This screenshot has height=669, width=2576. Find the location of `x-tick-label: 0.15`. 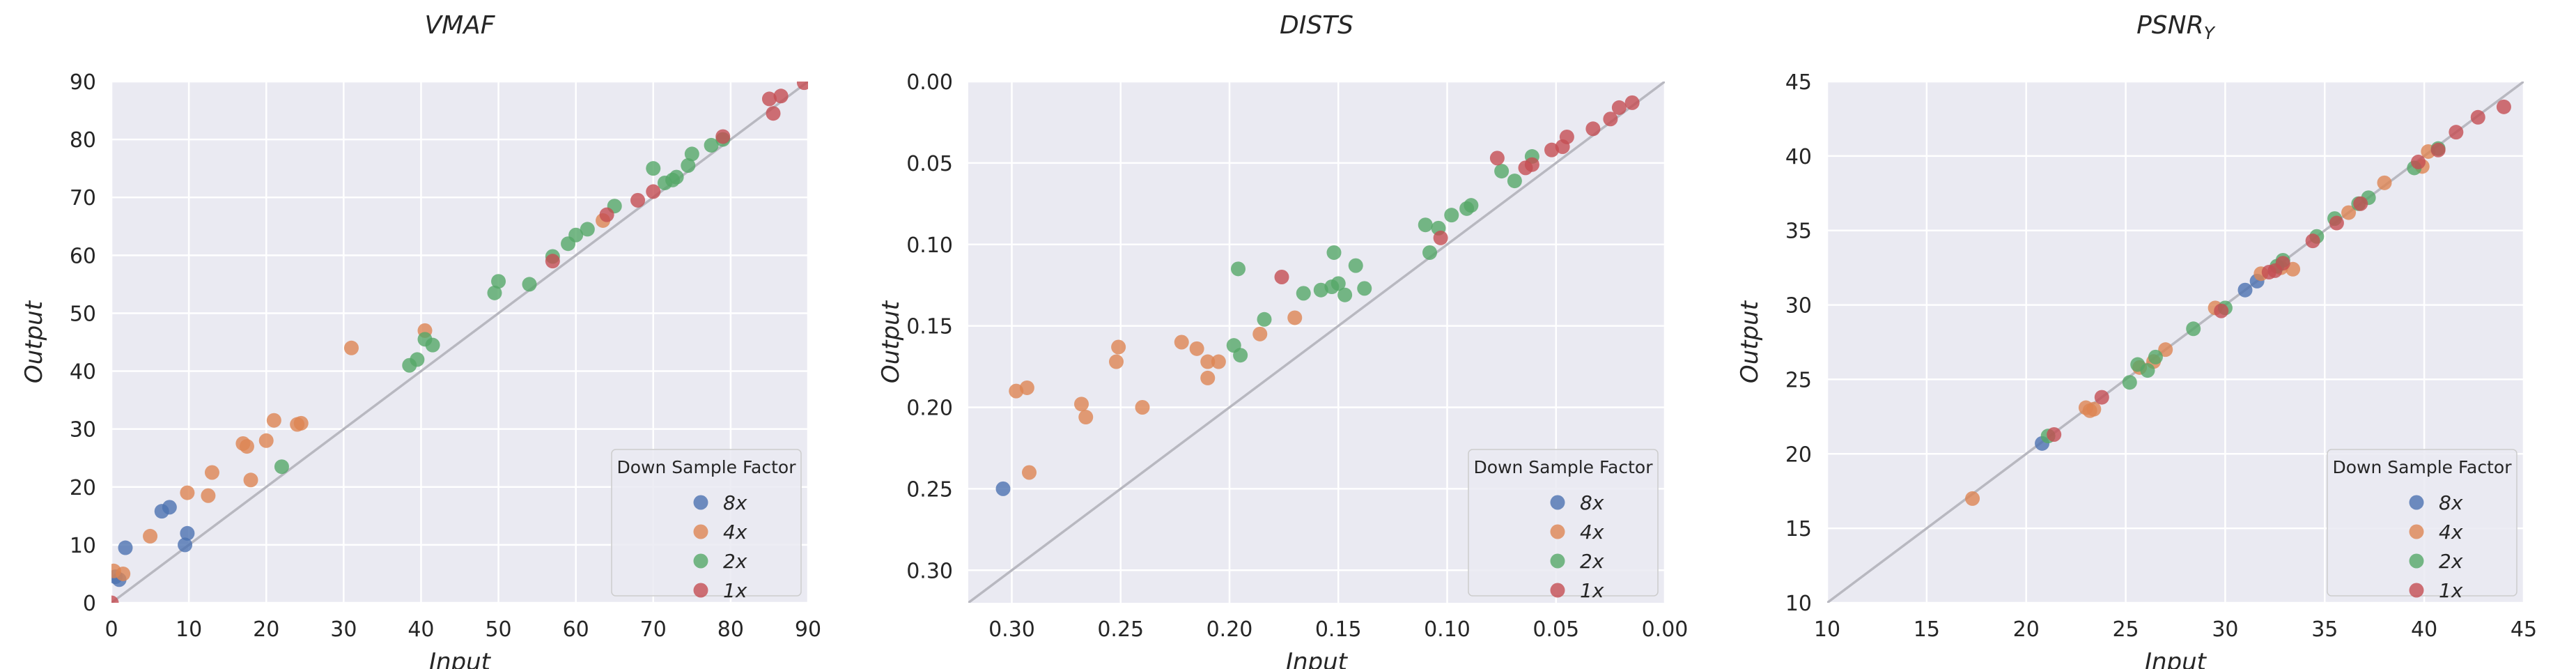

x-tick-label: 0.15 is located at coordinates (1338, 629).